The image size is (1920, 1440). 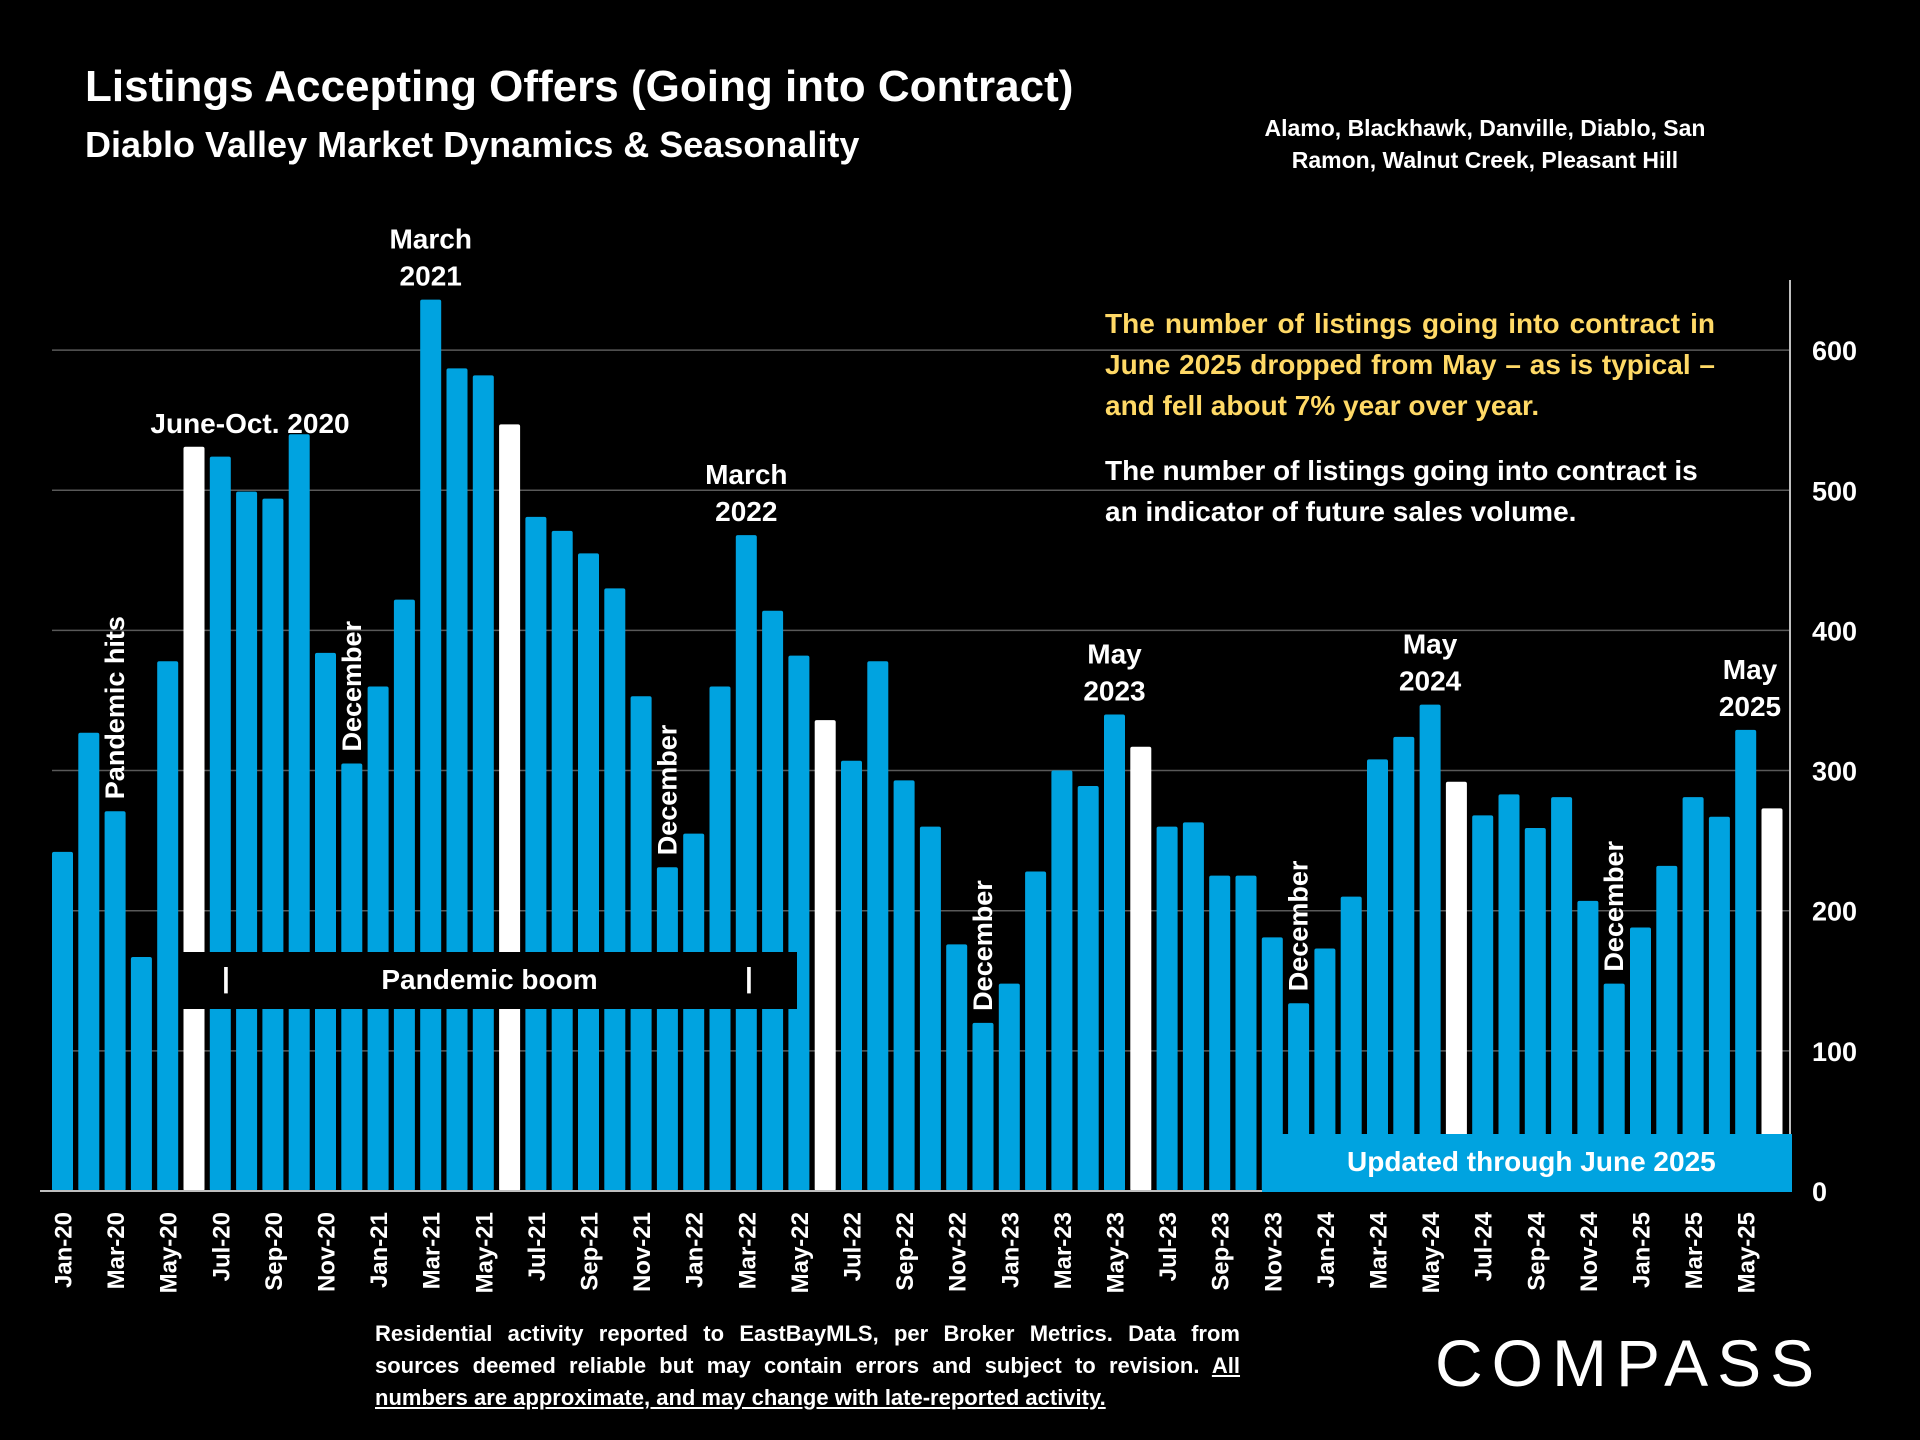 I want to click on x-tick-label: Nov-20, so click(x=327, y=1252).